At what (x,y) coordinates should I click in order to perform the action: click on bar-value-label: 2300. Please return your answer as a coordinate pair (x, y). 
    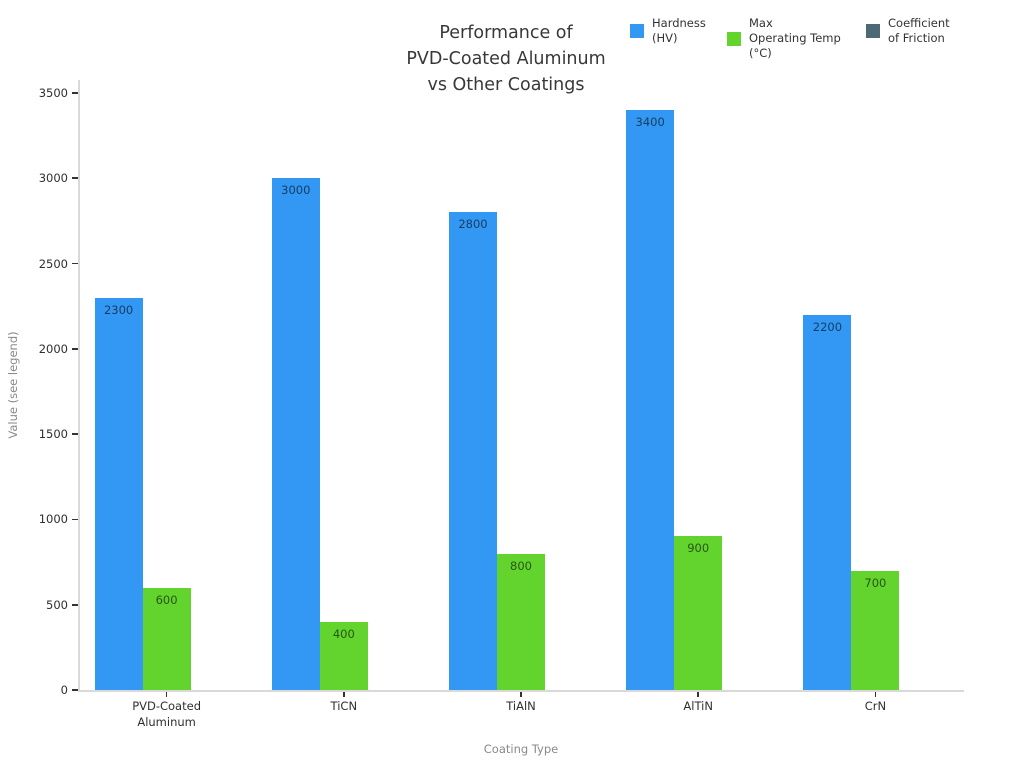
    Looking at the image, I should click on (118, 309).